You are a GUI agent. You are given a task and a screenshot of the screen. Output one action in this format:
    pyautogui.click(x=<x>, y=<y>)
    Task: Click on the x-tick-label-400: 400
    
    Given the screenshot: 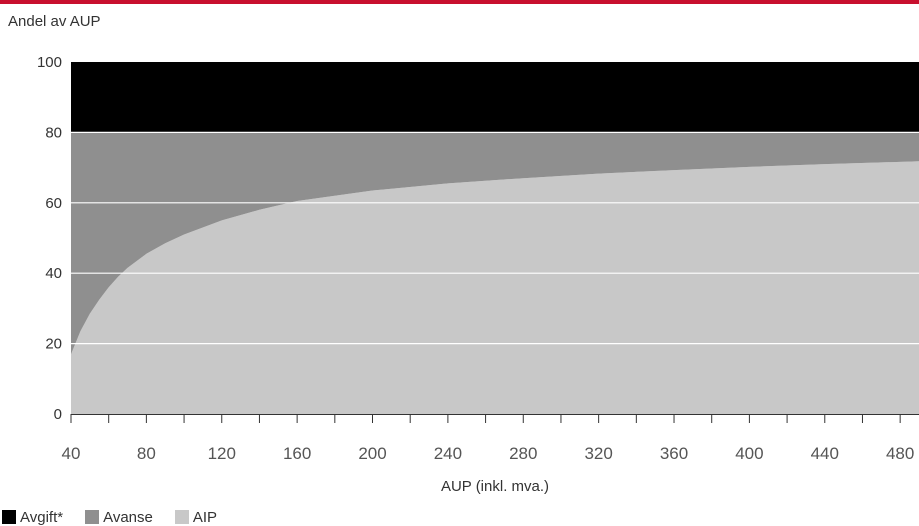 What is the action you would take?
    pyautogui.click(x=749, y=453)
    